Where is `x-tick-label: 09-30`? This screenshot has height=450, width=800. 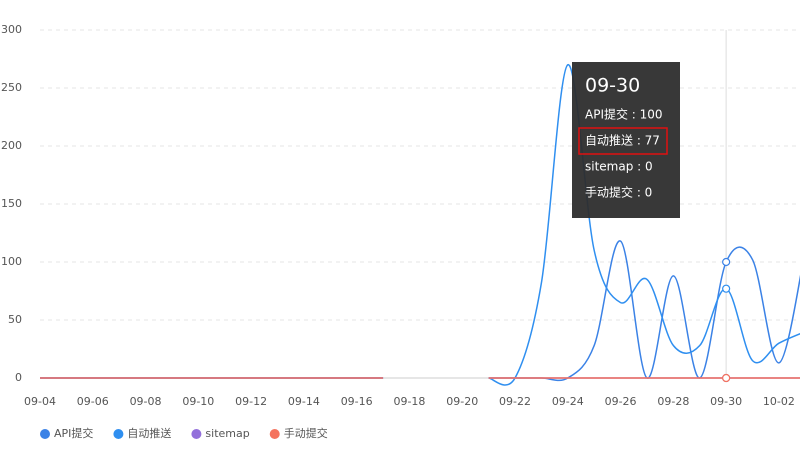 x-tick-label: 09-30 is located at coordinates (726, 401).